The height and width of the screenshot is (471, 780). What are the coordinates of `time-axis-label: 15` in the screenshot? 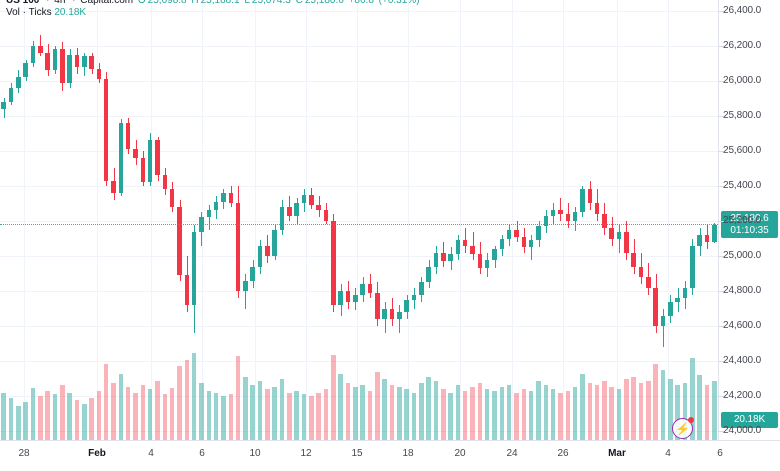 It's located at (357, 453).